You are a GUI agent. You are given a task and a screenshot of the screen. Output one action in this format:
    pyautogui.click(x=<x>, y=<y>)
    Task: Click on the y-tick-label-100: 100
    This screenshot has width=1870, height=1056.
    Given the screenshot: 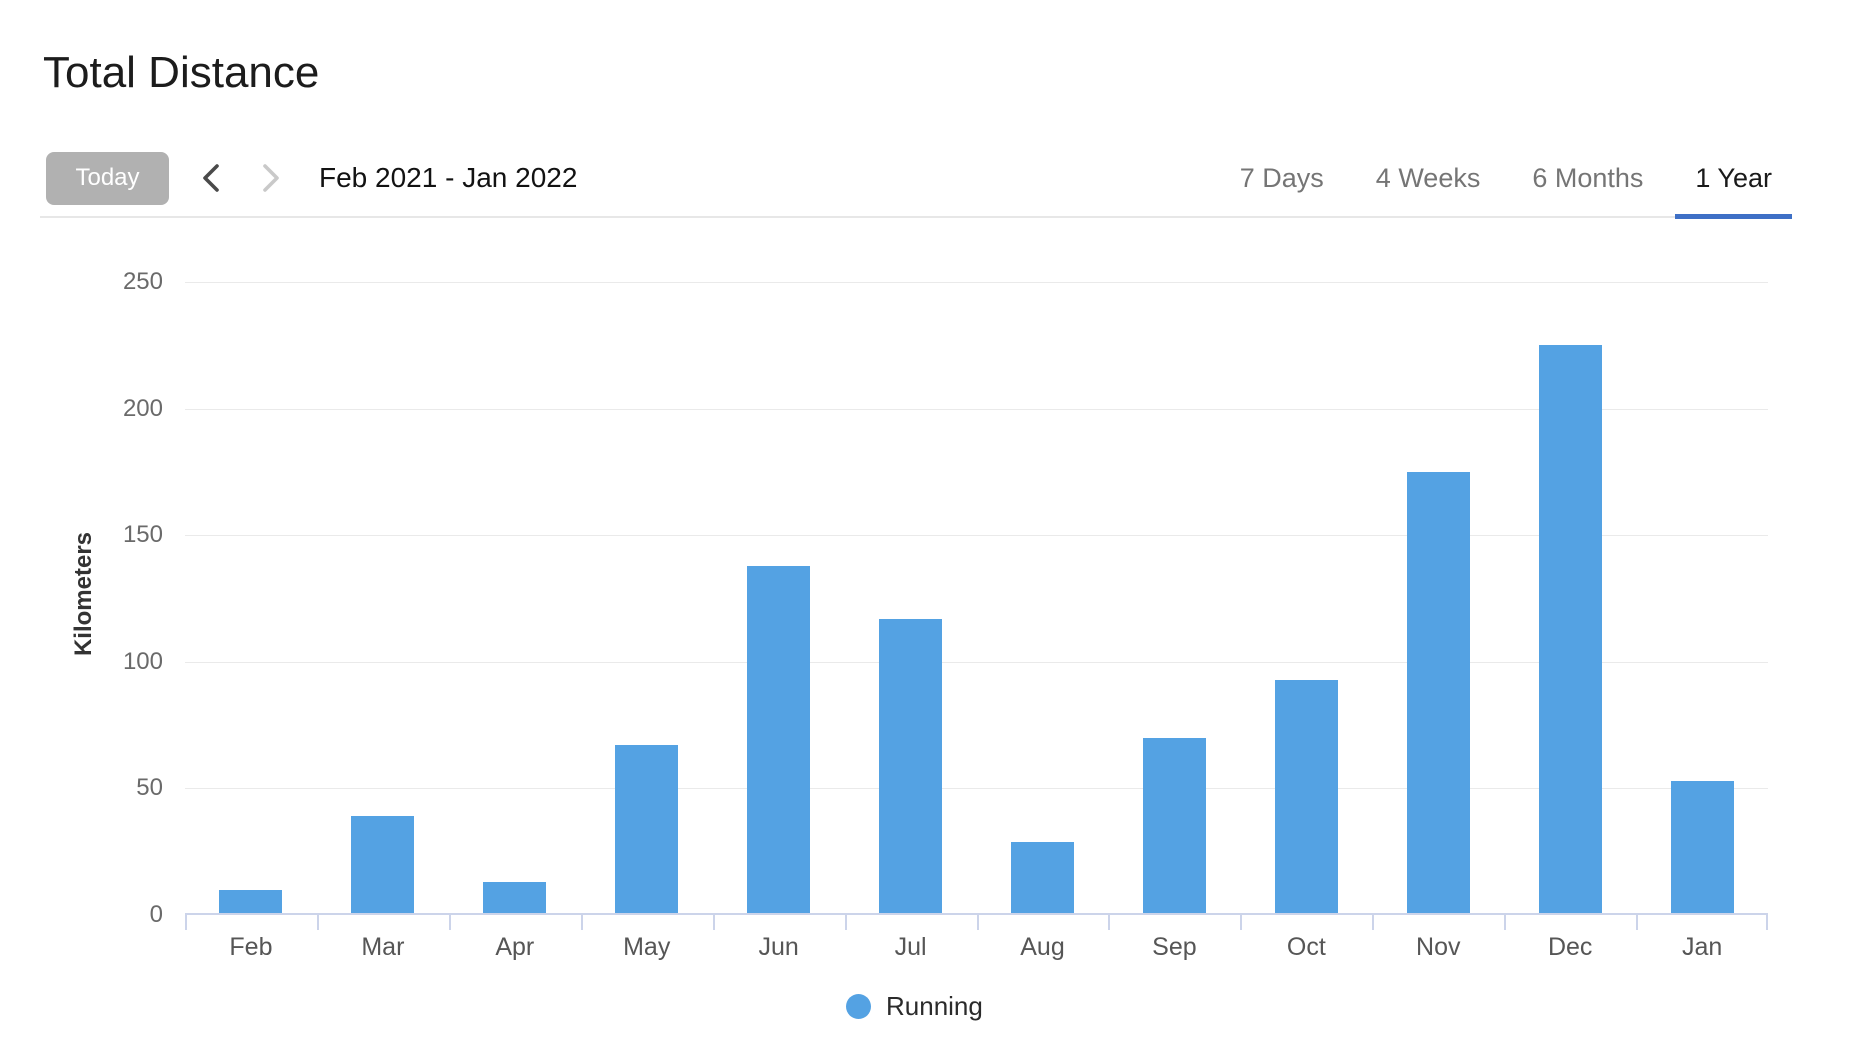 What is the action you would take?
    pyautogui.click(x=142, y=661)
    